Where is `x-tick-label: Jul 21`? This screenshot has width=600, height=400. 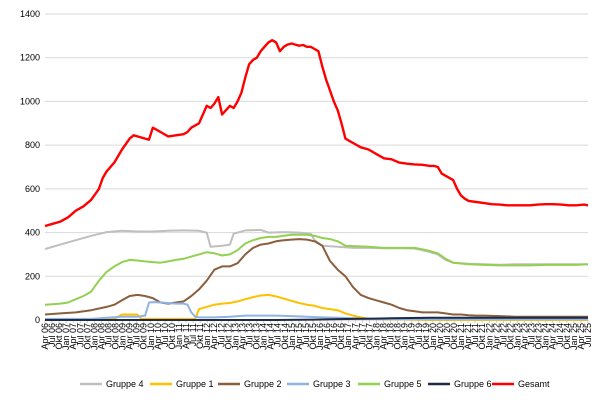 x-tick-label: Jul 21 is located at coordinates (475, 335).